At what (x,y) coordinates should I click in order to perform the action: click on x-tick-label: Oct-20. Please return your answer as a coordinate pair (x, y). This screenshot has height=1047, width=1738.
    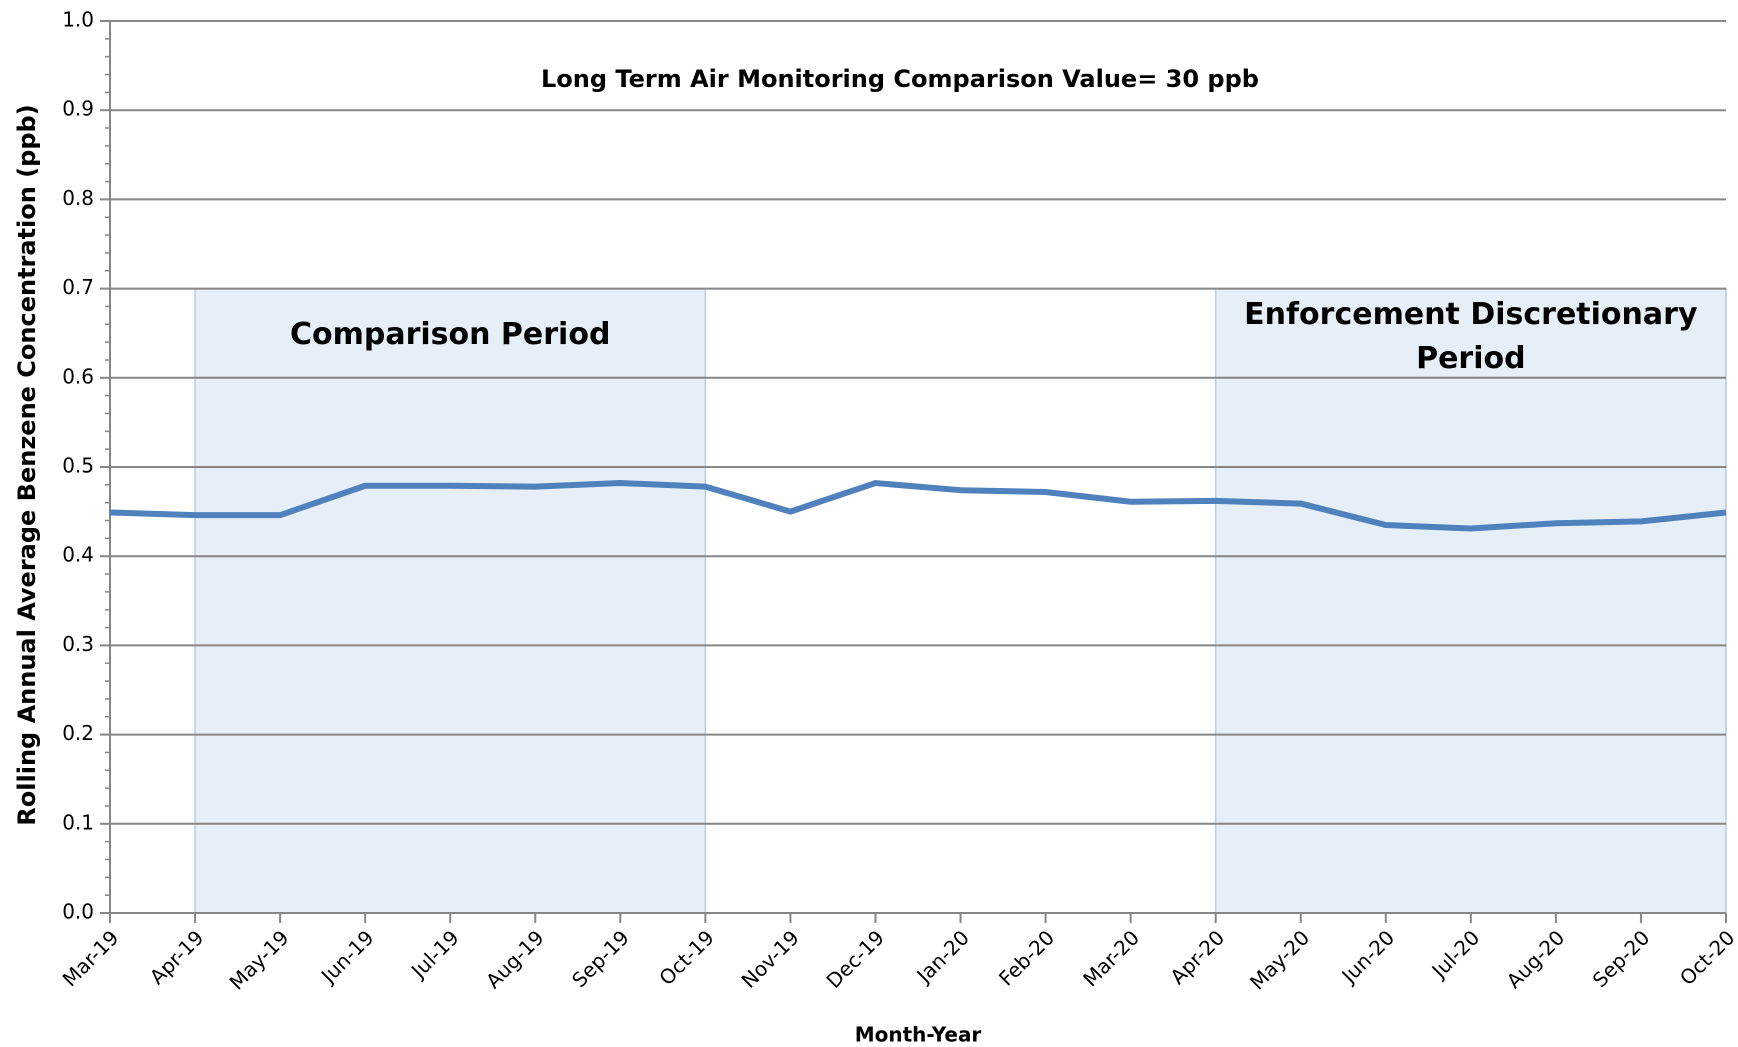
    Looking at the image, I should click on (1706, 957).